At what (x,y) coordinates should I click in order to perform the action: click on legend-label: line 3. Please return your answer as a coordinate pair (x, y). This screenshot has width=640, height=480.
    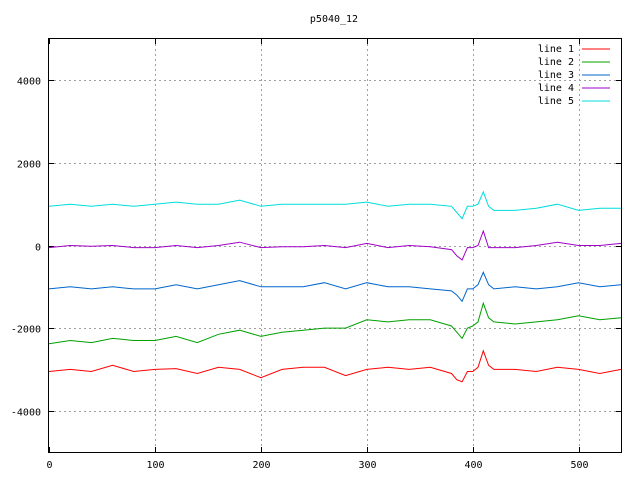
    Looking at the image, I should click on (556, 75).